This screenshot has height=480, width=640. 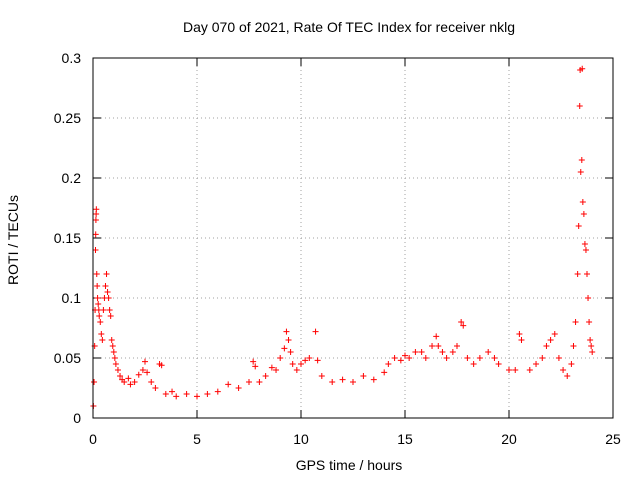 I want to click on x-tick-label: 15, so click(x=405, y=439).